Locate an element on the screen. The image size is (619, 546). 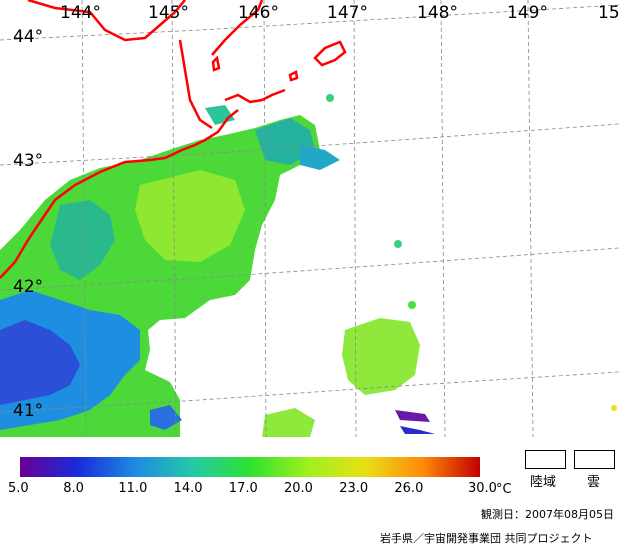
lat-label-41: 41° is located at coordinates (28, 411).